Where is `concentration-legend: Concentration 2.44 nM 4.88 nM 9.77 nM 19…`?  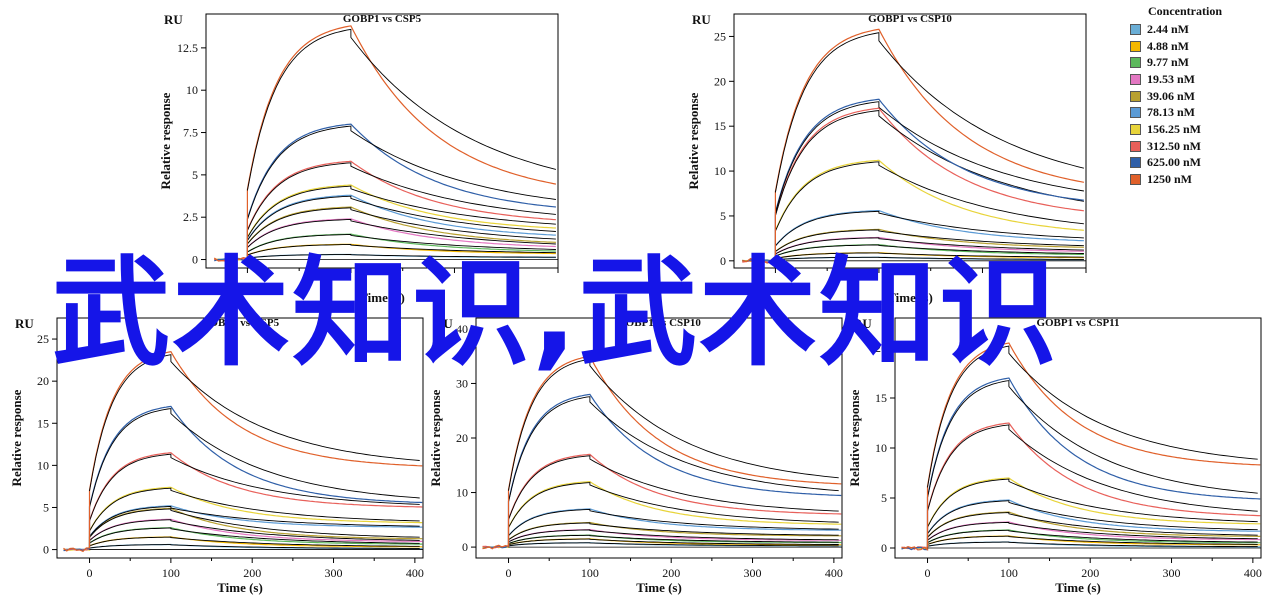
concentration-legend: Concentration 2.44 nM 4.88 nM 9.77 nM 19… is located at coordinates (1185, 96).